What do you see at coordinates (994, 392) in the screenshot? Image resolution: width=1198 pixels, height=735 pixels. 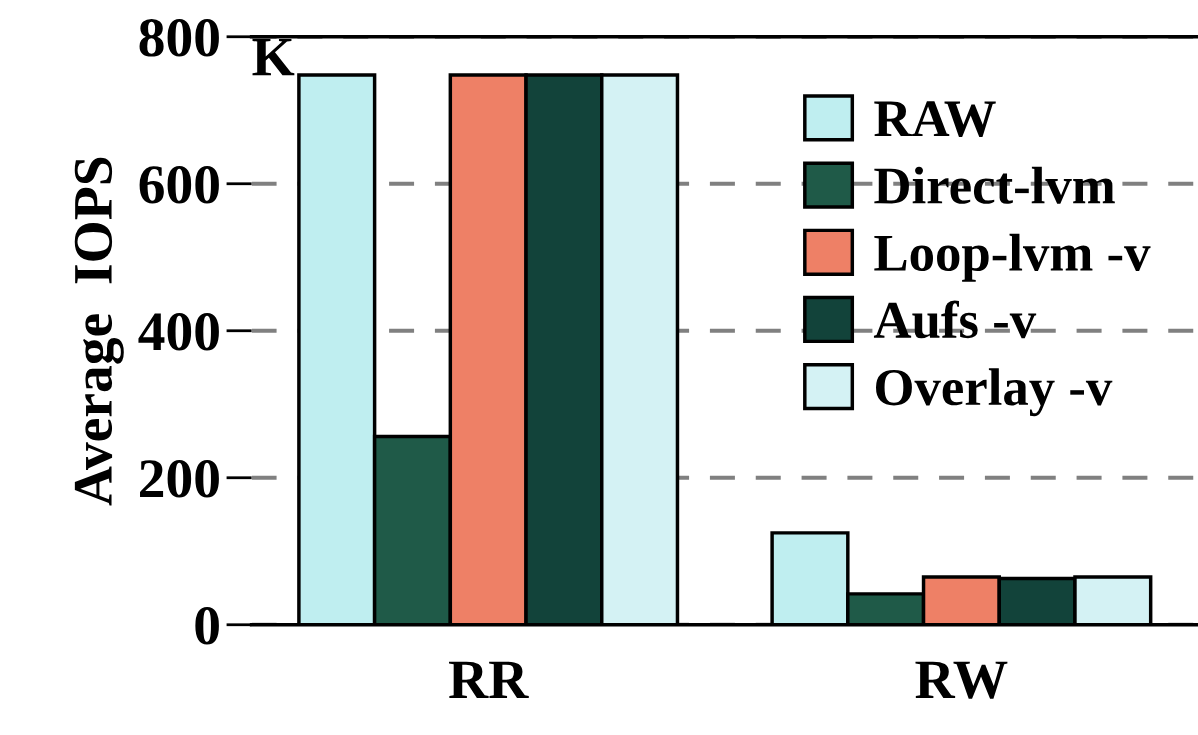 I see `legend-label: Overlay -v` at bounding box center [994, 392].